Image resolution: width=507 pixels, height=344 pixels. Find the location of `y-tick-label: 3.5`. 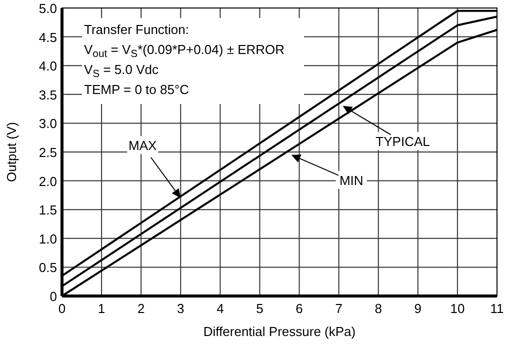

y-tick-label: 3.5 is located at coordinates (47, 94).